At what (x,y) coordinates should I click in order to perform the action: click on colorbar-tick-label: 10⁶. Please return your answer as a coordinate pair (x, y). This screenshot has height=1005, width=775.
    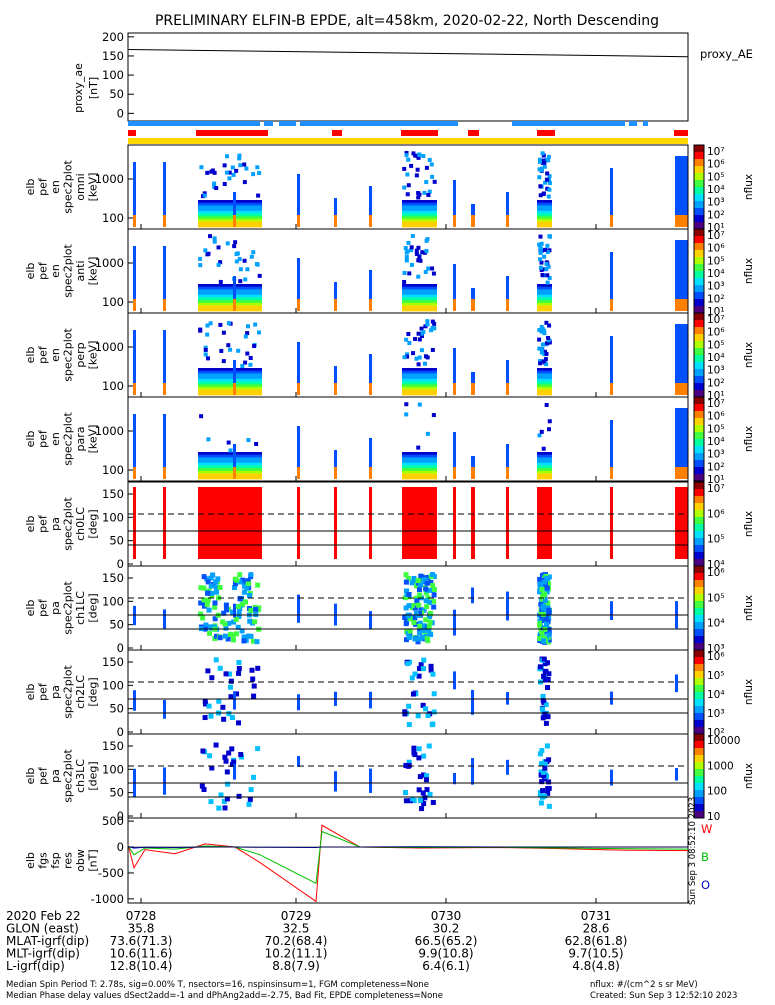
    Looking at the image, I should click on (716, 249).